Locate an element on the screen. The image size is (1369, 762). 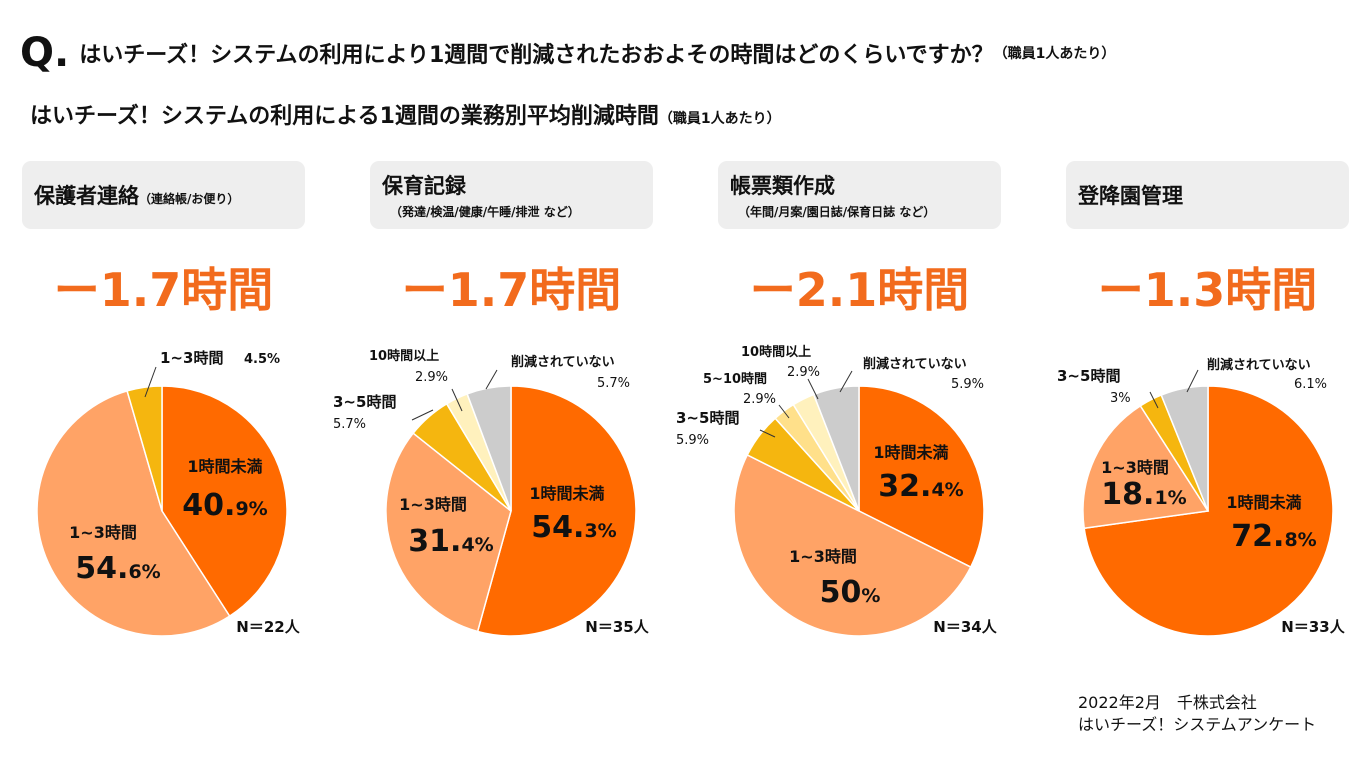
average-reduction: ー1.3時間 is located at coordinates (1207, 290).